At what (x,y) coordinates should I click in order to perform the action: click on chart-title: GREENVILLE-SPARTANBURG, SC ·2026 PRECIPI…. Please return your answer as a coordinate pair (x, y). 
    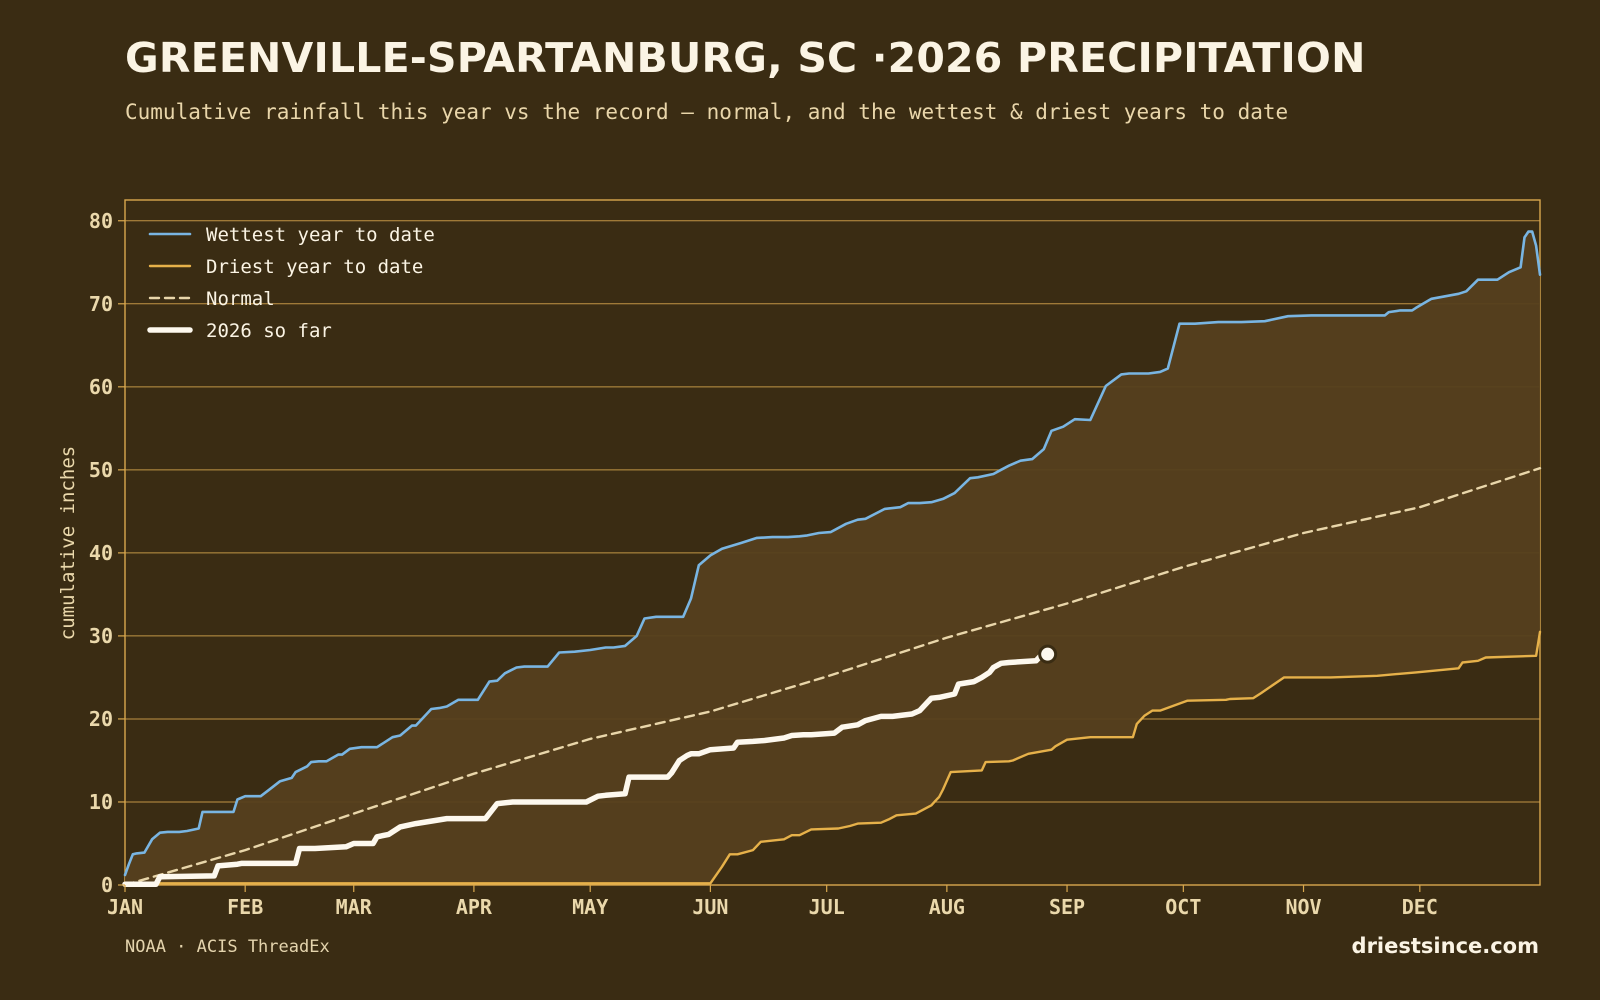
    Looking at the image, I should click on (745, 58).